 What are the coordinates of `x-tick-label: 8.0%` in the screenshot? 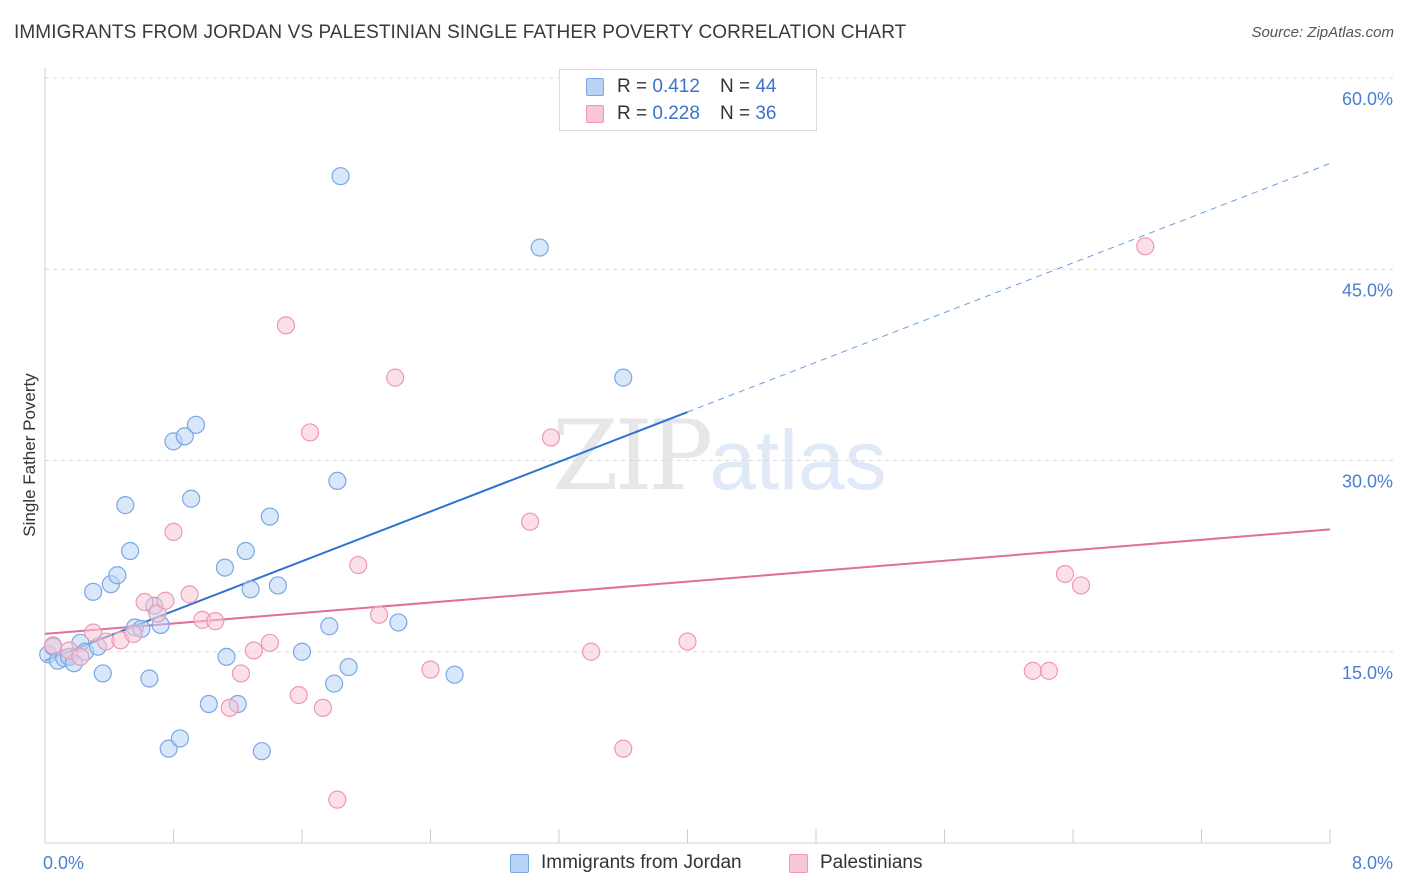 It's located at (1372, 863).